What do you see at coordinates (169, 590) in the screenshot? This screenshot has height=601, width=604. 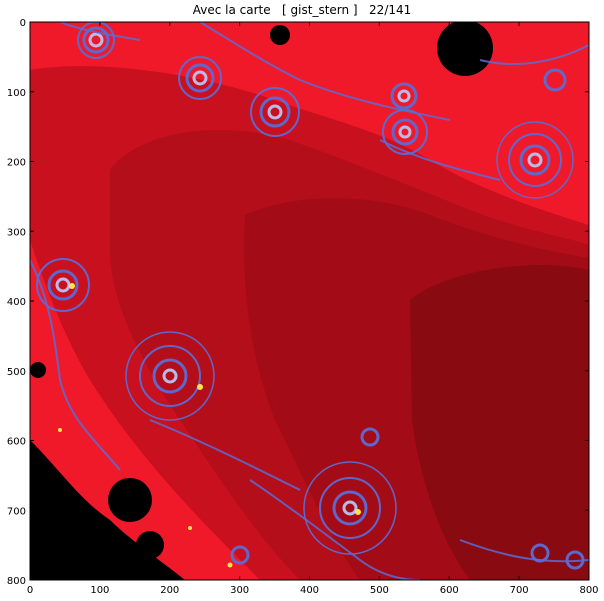 I see `x-tick-label: 200` at bounding box center [169, 590].